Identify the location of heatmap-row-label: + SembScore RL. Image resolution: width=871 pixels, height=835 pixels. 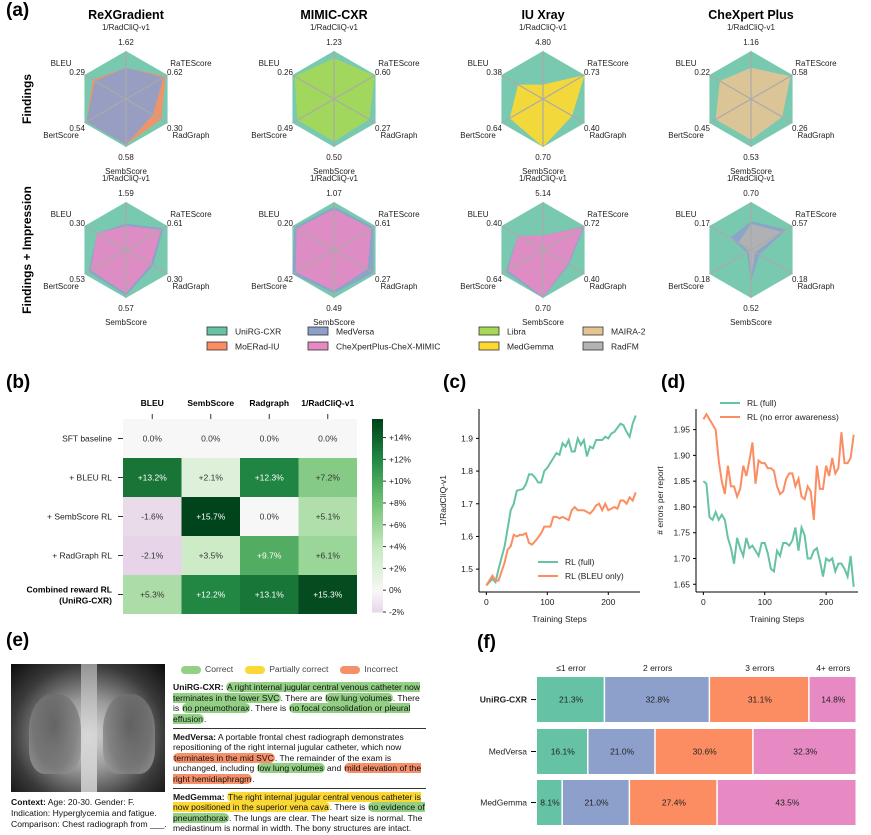
(79, 517).